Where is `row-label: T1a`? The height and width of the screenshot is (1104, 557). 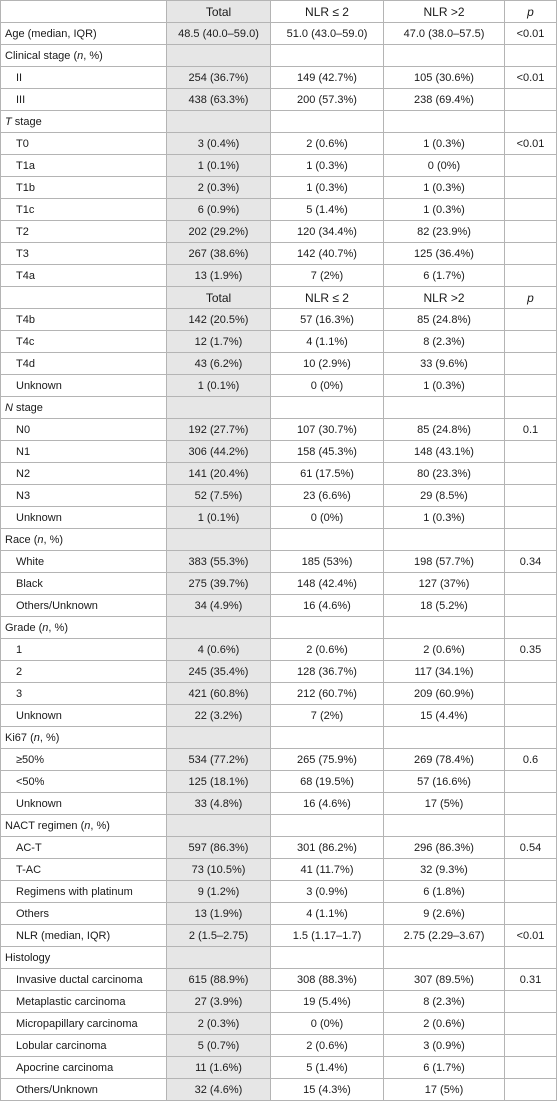 row-label: T1a is located at coordinates (83, 165).